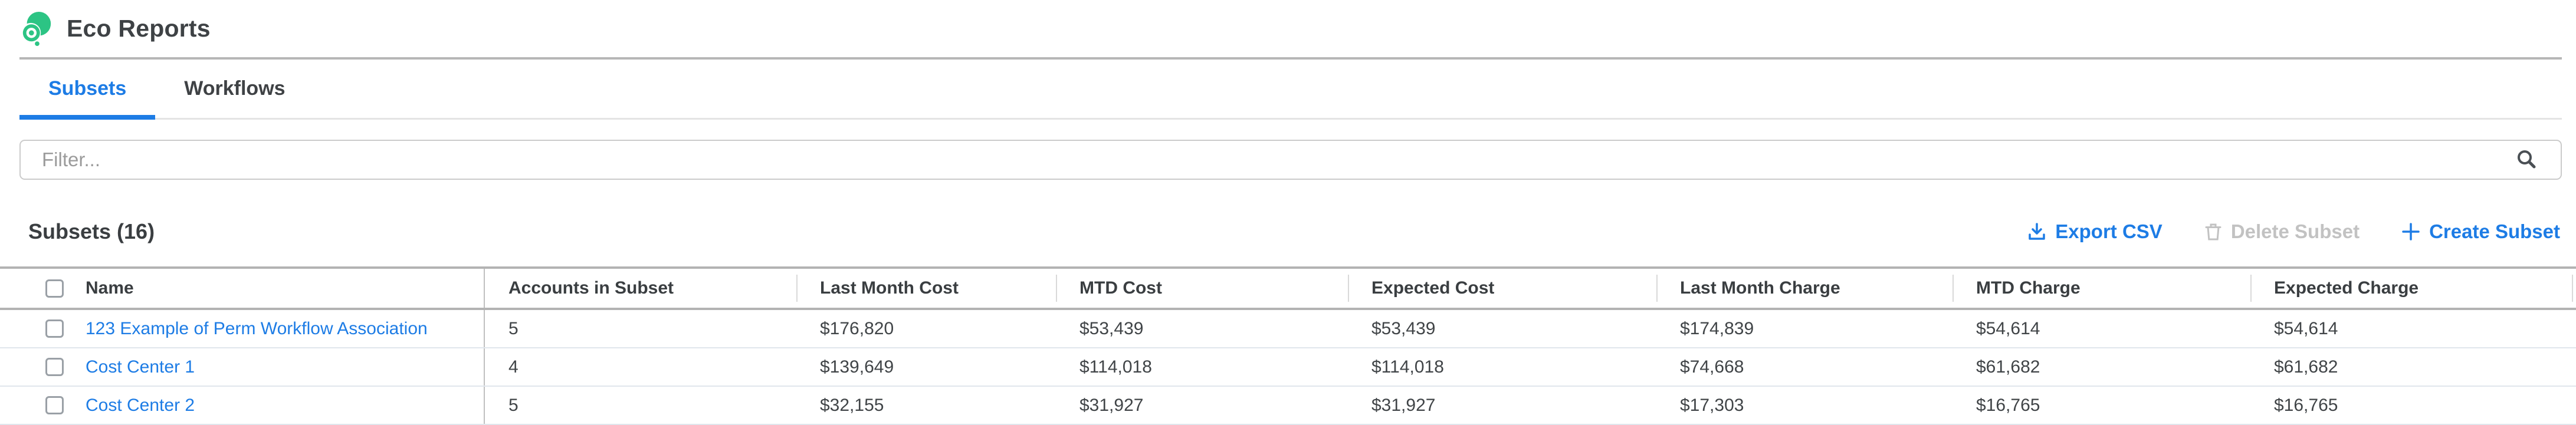  I want to click on cell-mtd-charge: $16,765, so click(2008, 405).